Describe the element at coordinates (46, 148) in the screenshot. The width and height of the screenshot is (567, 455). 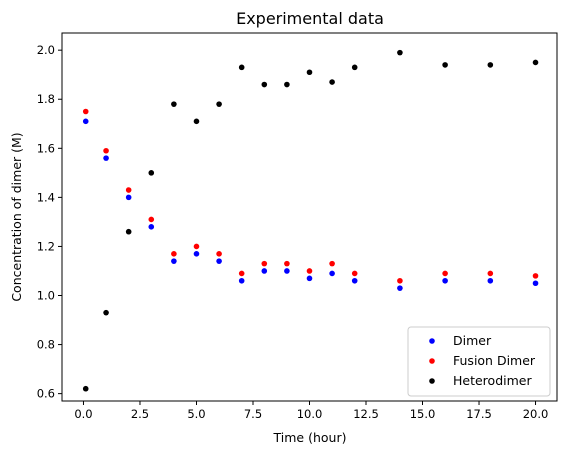
I see `y-tick-label: 1.6` at that location.